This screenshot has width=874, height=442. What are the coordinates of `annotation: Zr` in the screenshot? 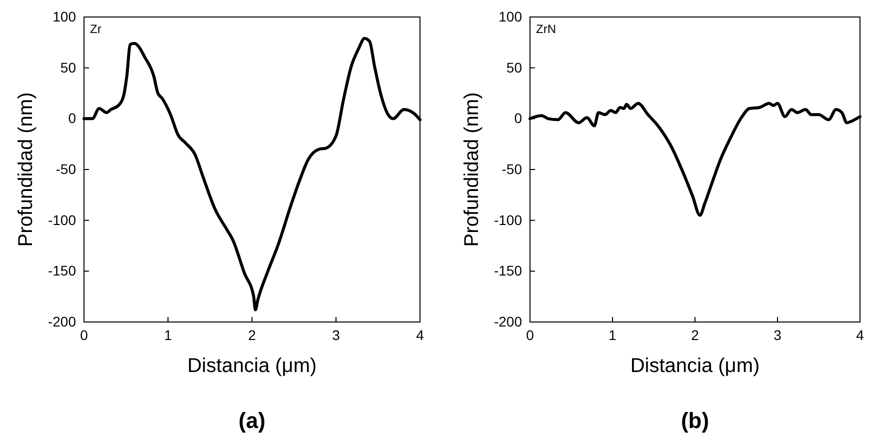 It's located at (96, 29).